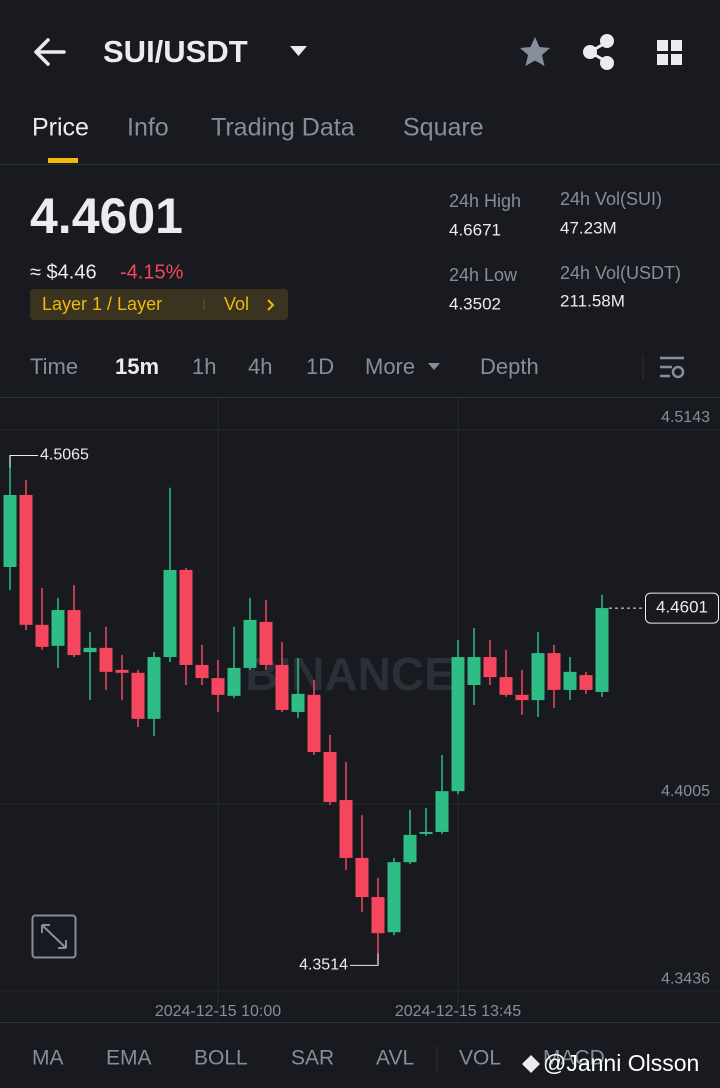 This screenshot has height=1088, width=720. Describe the element at coordinates (364, 959) in the screenshot. I see `low-marker` at that location.